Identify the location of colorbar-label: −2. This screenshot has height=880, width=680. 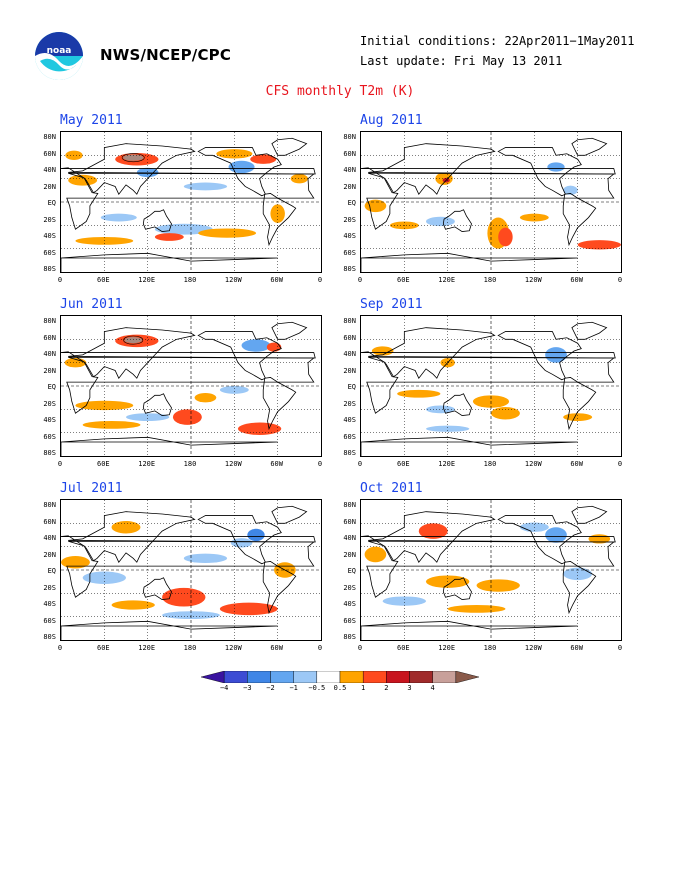
(270, 688).